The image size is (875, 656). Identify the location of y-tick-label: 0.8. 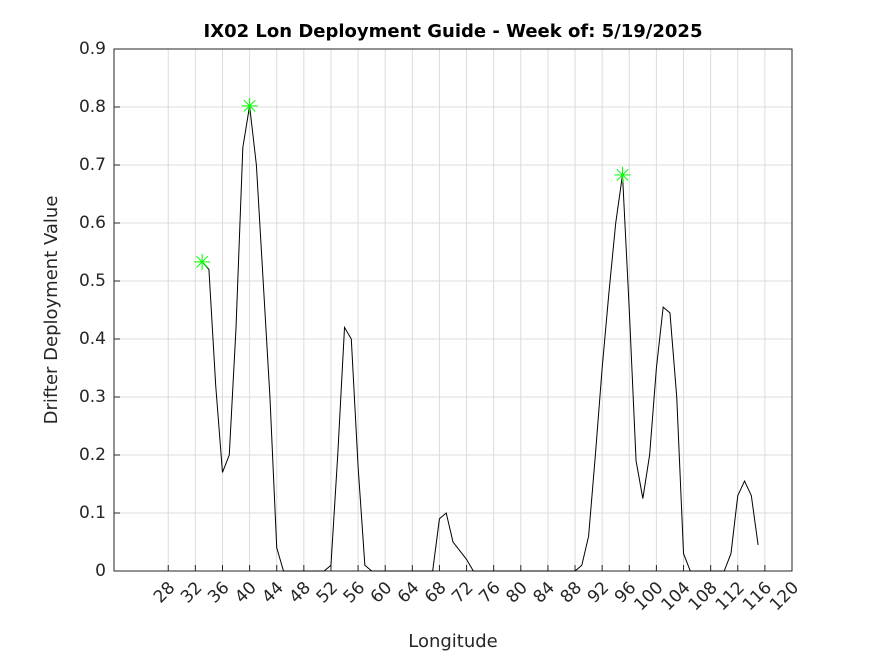
(92, 107).